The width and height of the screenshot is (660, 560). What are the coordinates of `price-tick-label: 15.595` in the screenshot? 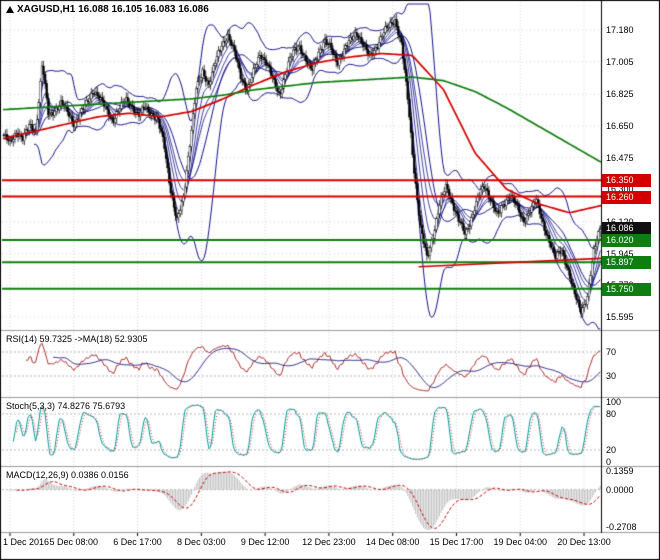 It's located at (620, 316).